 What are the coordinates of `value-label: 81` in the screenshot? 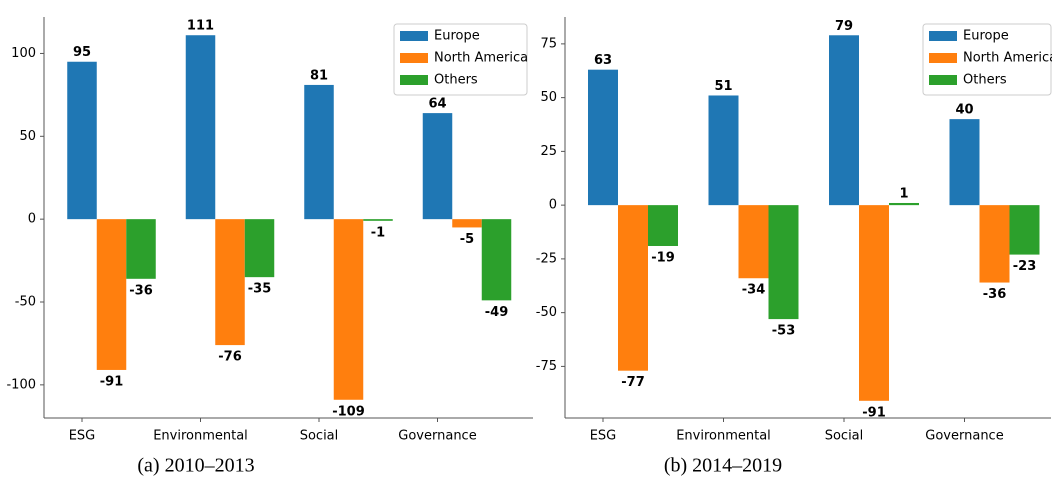 It's located at (319, 75).